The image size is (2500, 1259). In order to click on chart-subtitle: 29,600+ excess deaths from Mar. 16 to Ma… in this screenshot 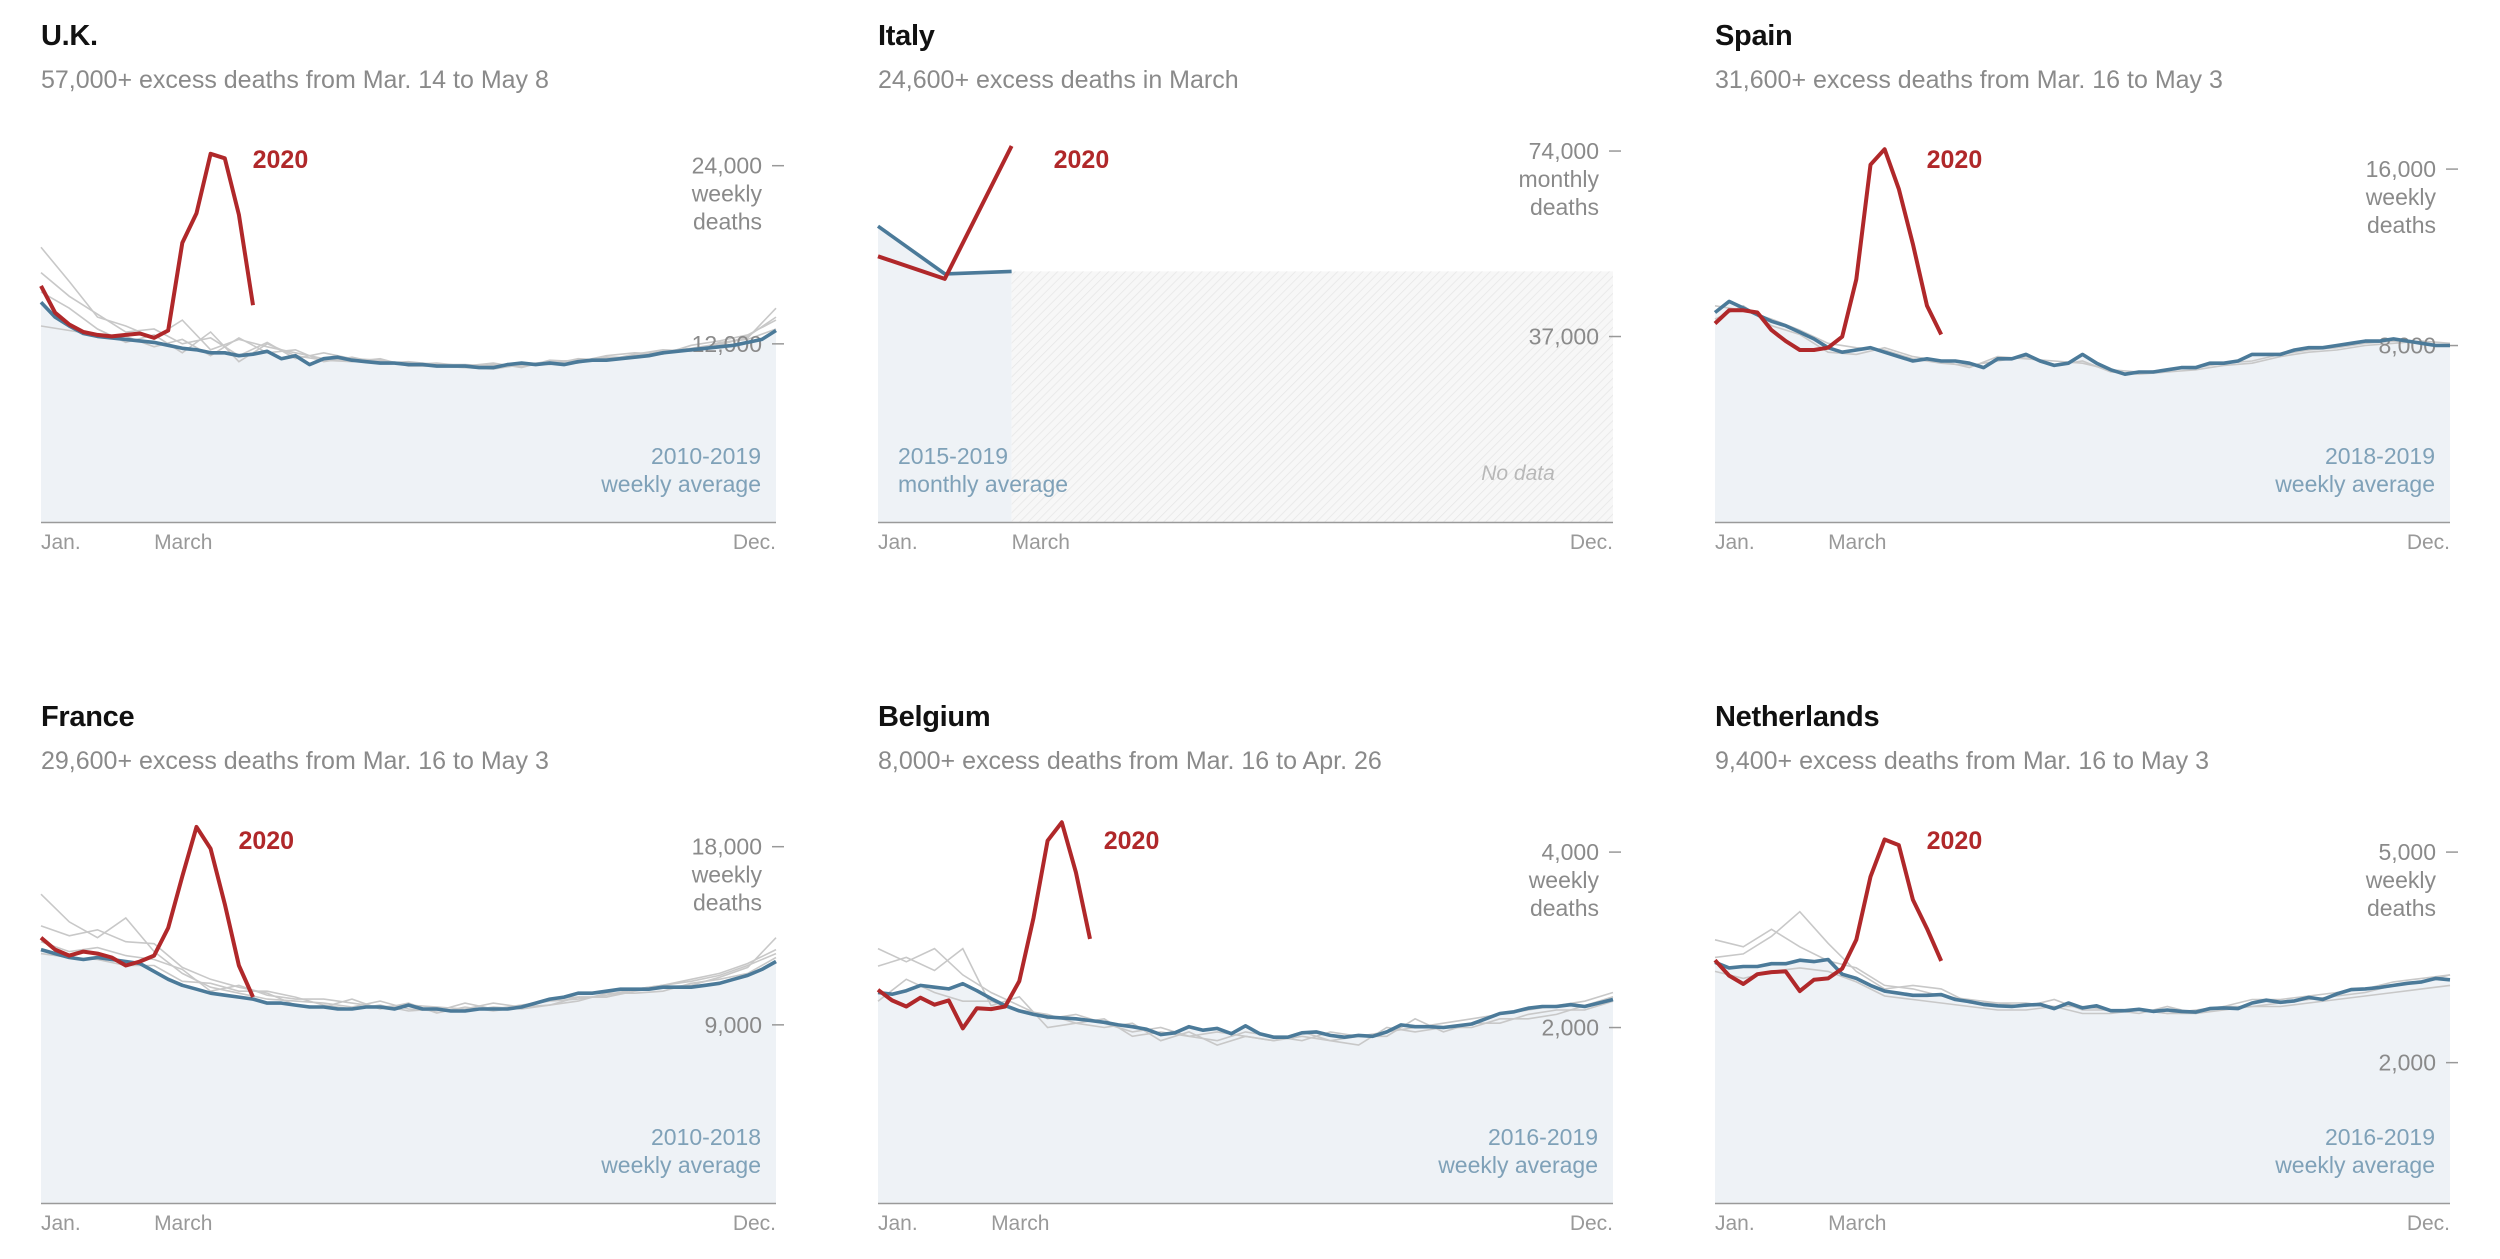, I will do `click(295, 761)`.